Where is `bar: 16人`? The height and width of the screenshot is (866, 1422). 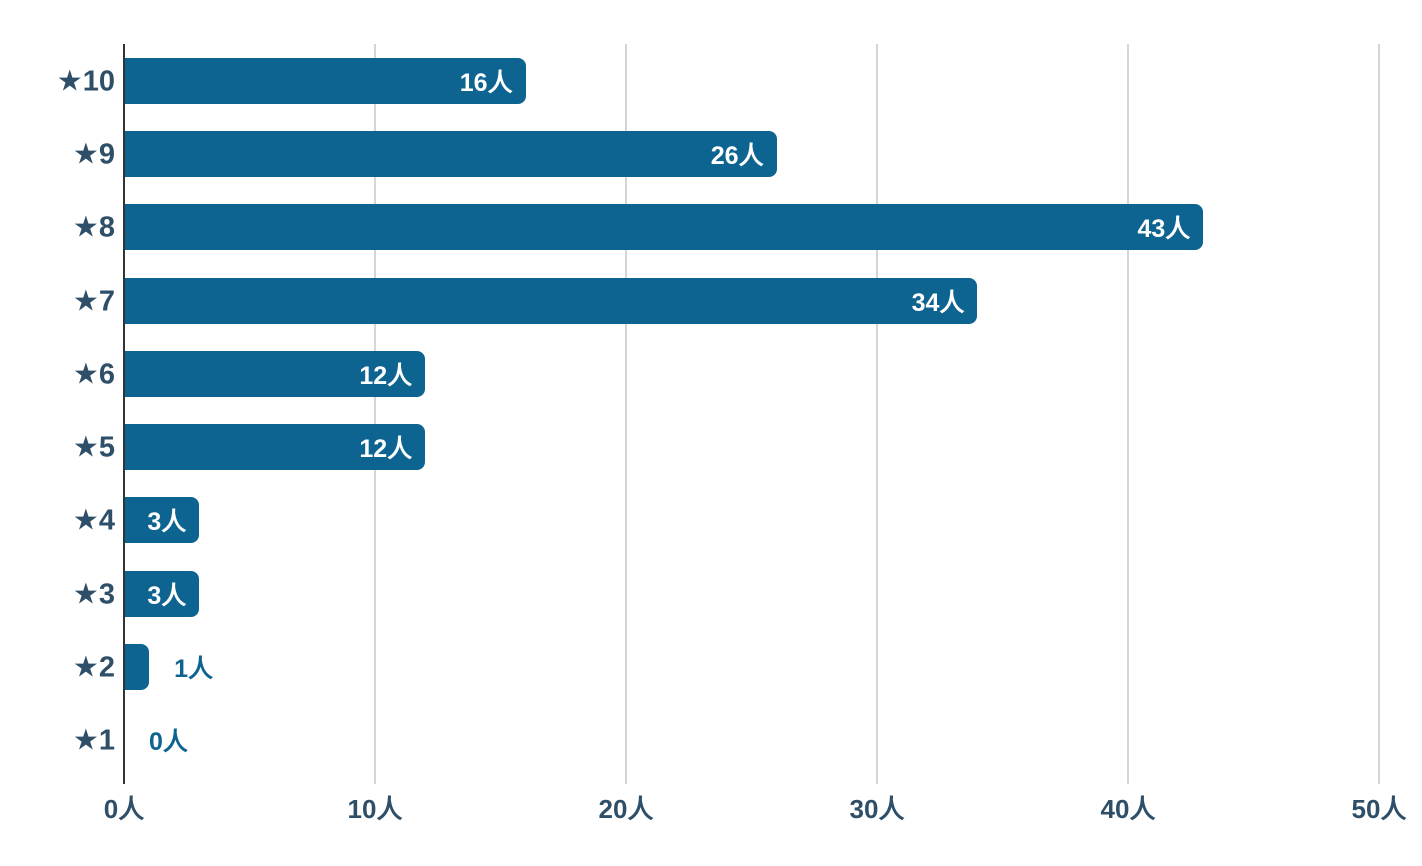
bar: 16人 is located at coordinates (325, 80).